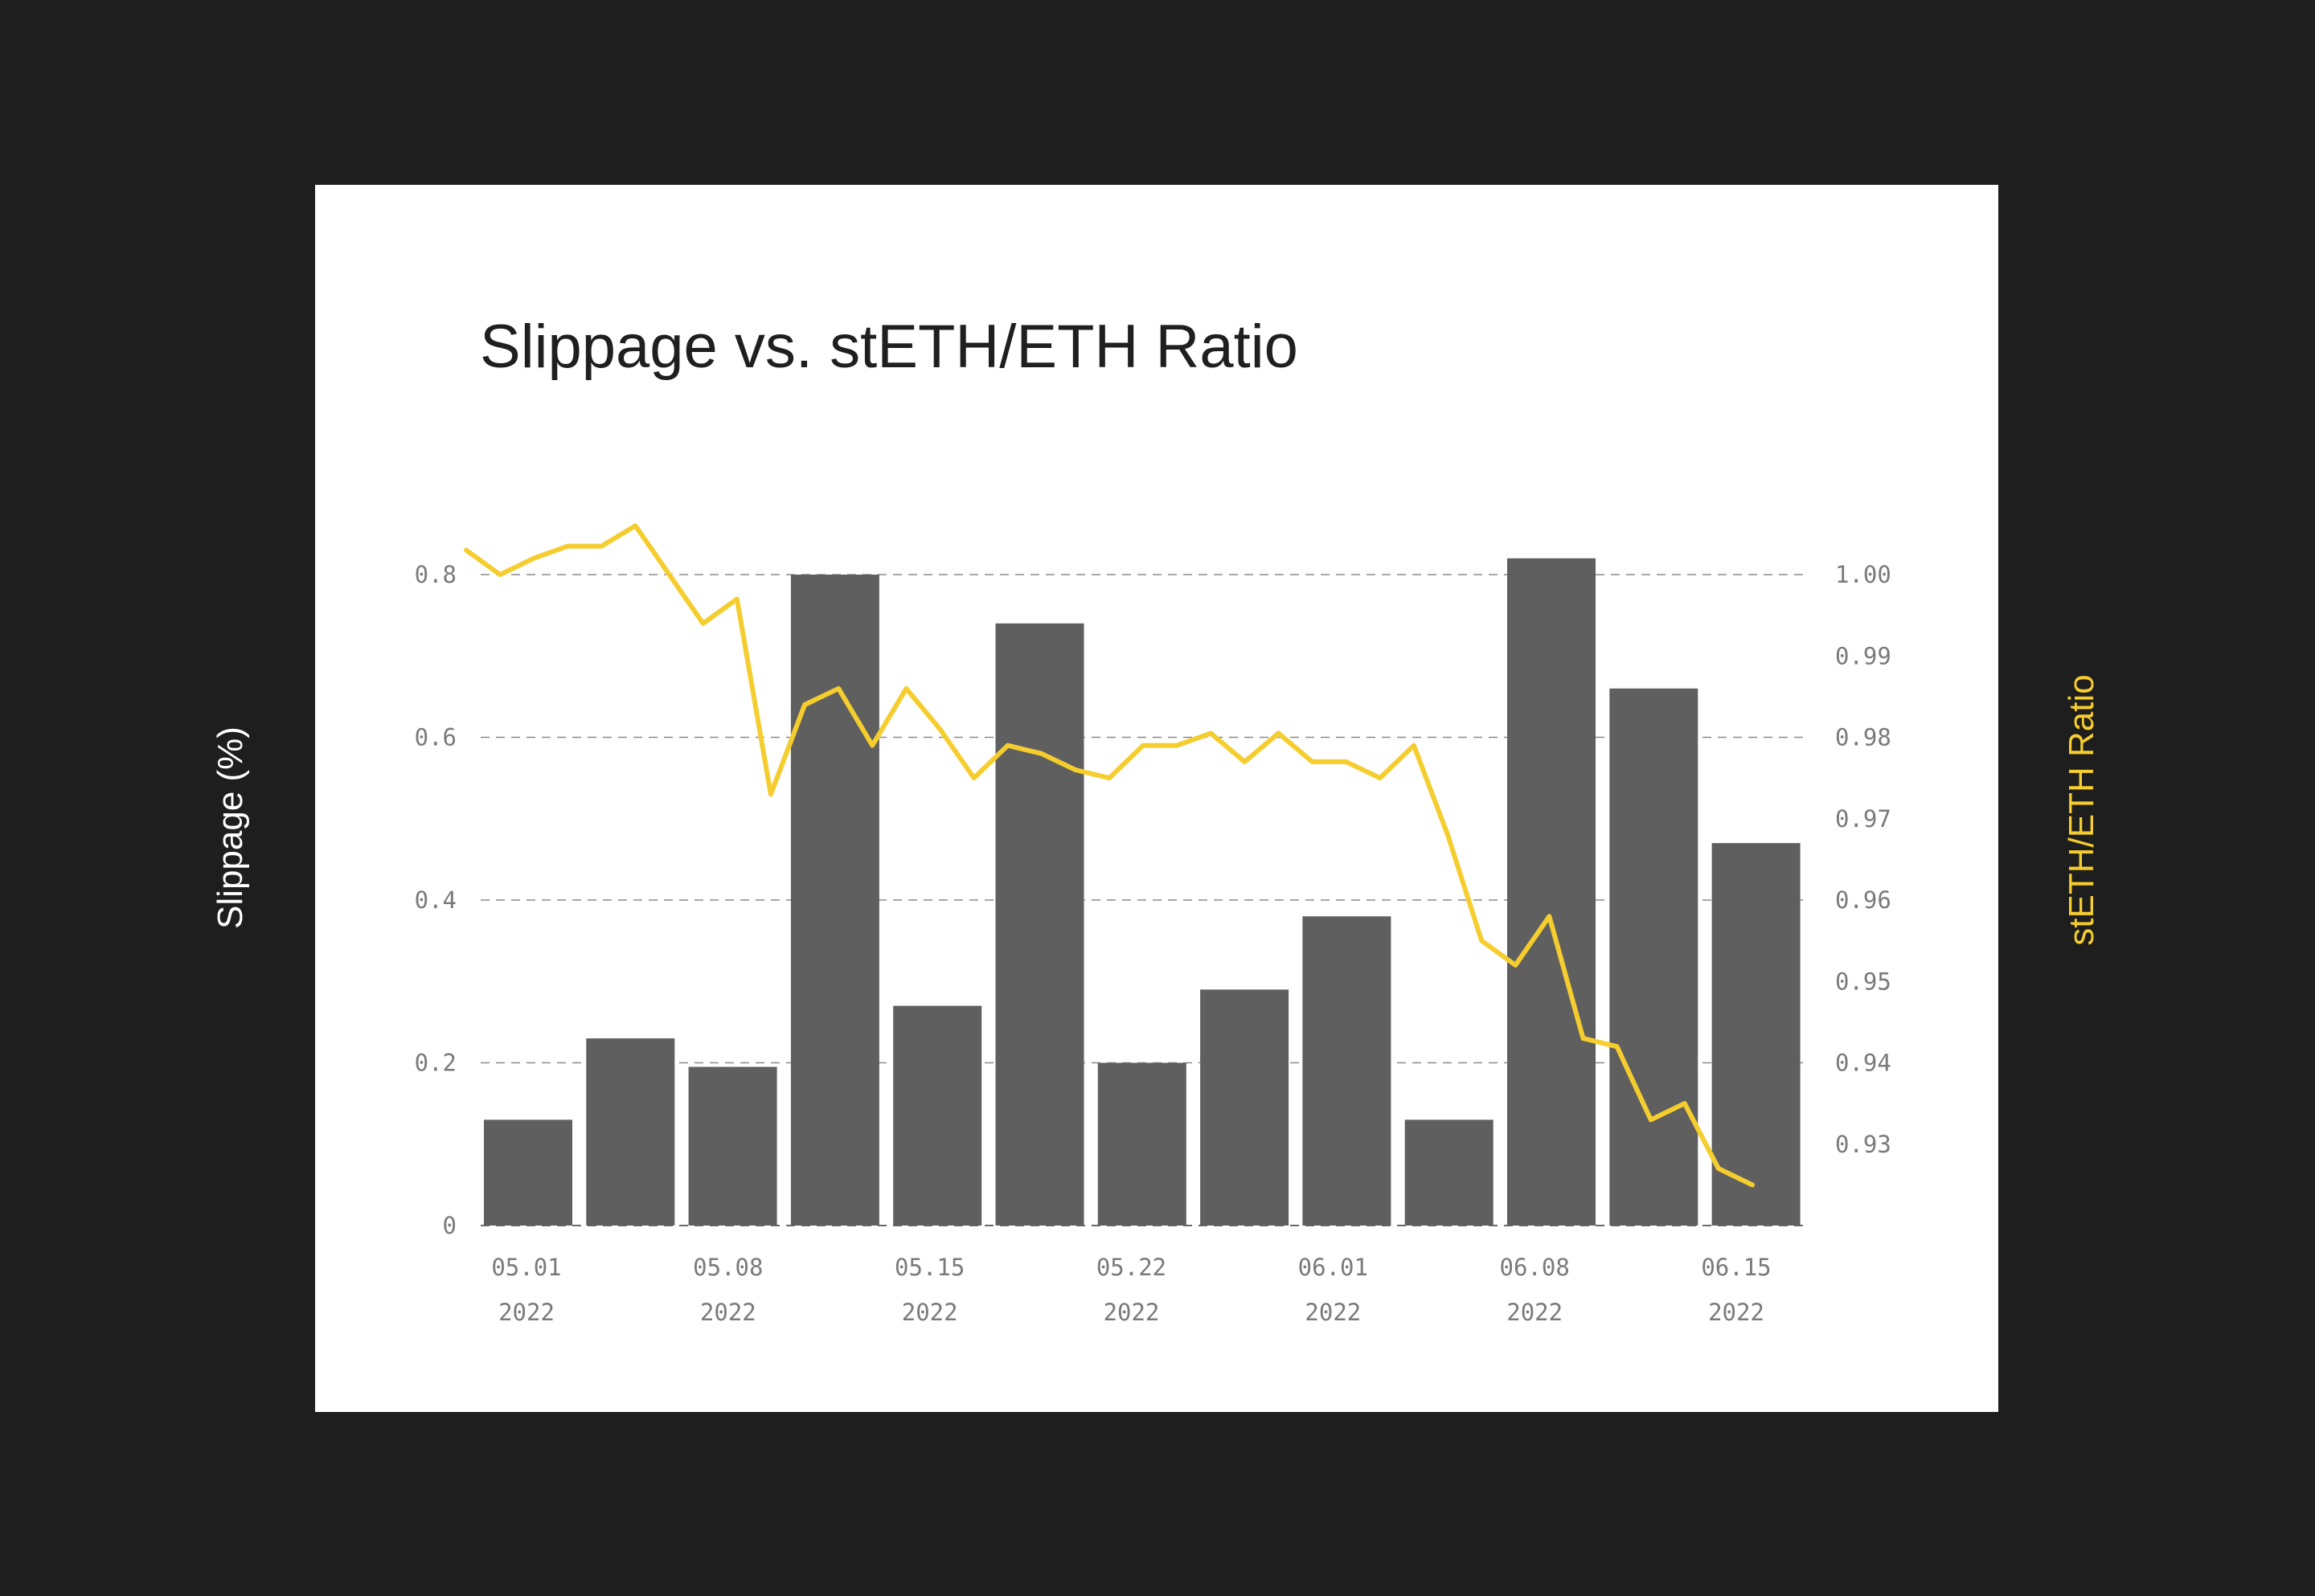 This screenshot has width=2315, height=1596. I want to click on y-tick-label: 0.4, so click(436, 900).